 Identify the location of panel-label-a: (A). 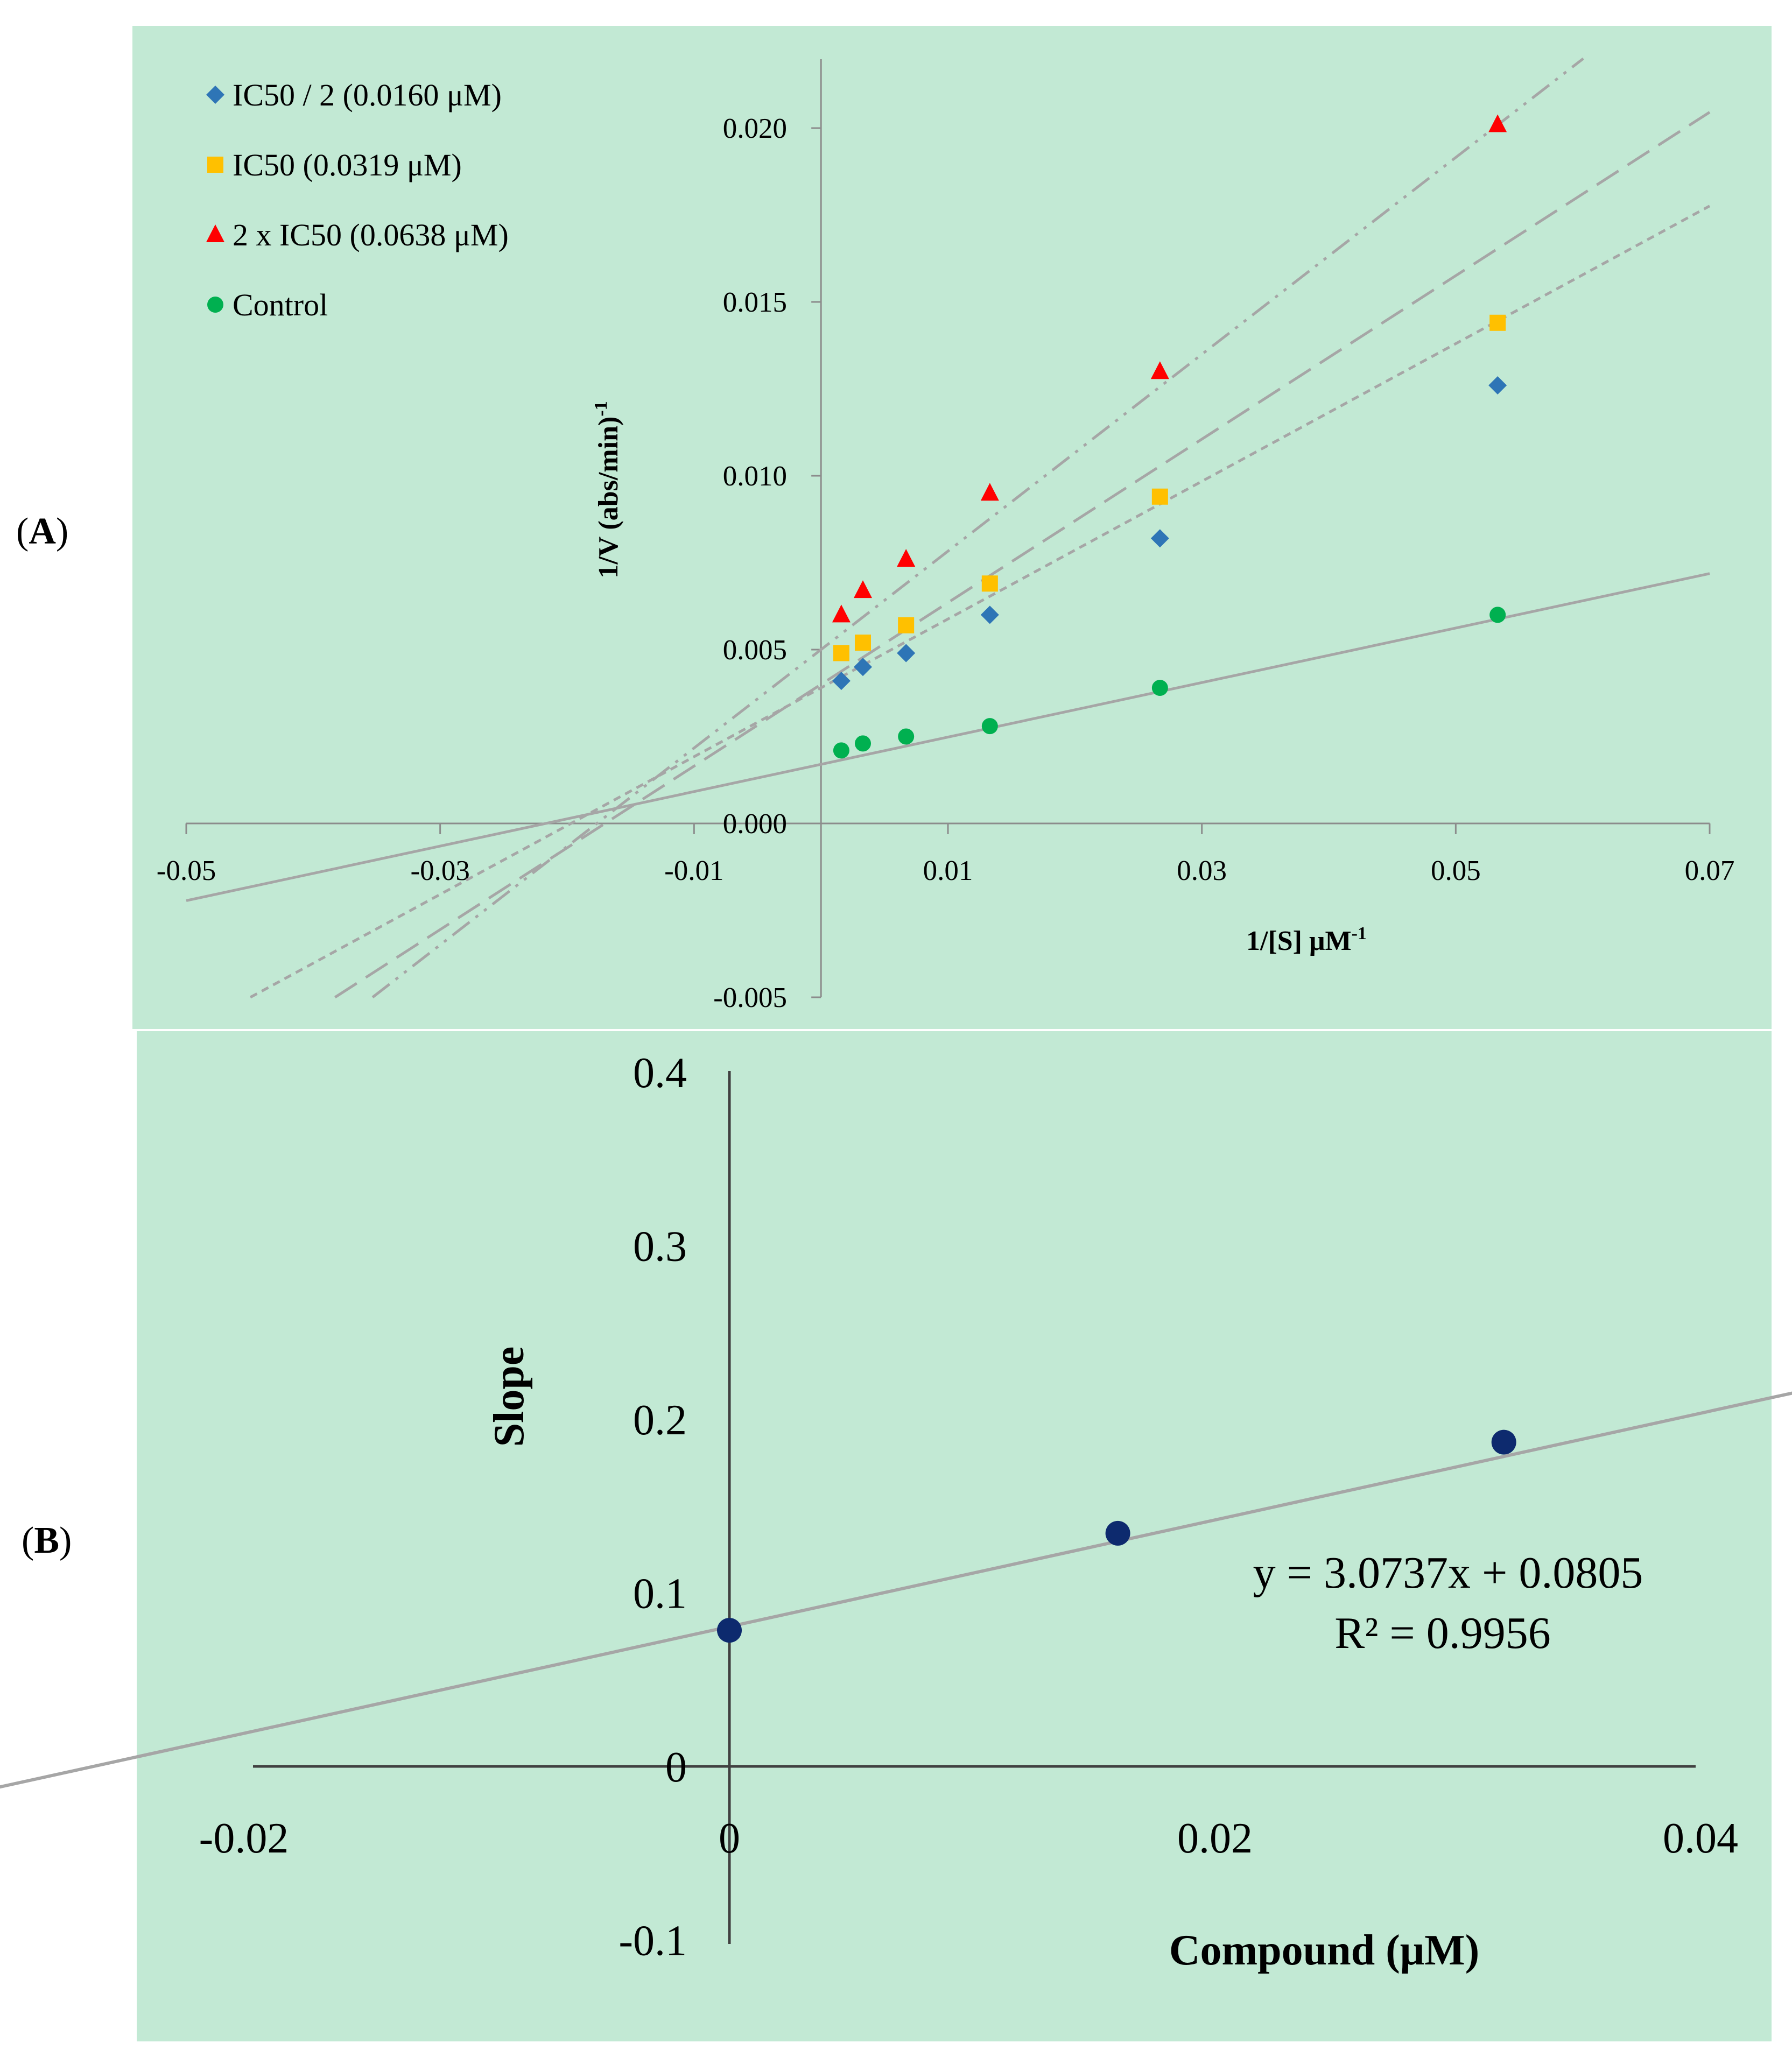
(42, 532).